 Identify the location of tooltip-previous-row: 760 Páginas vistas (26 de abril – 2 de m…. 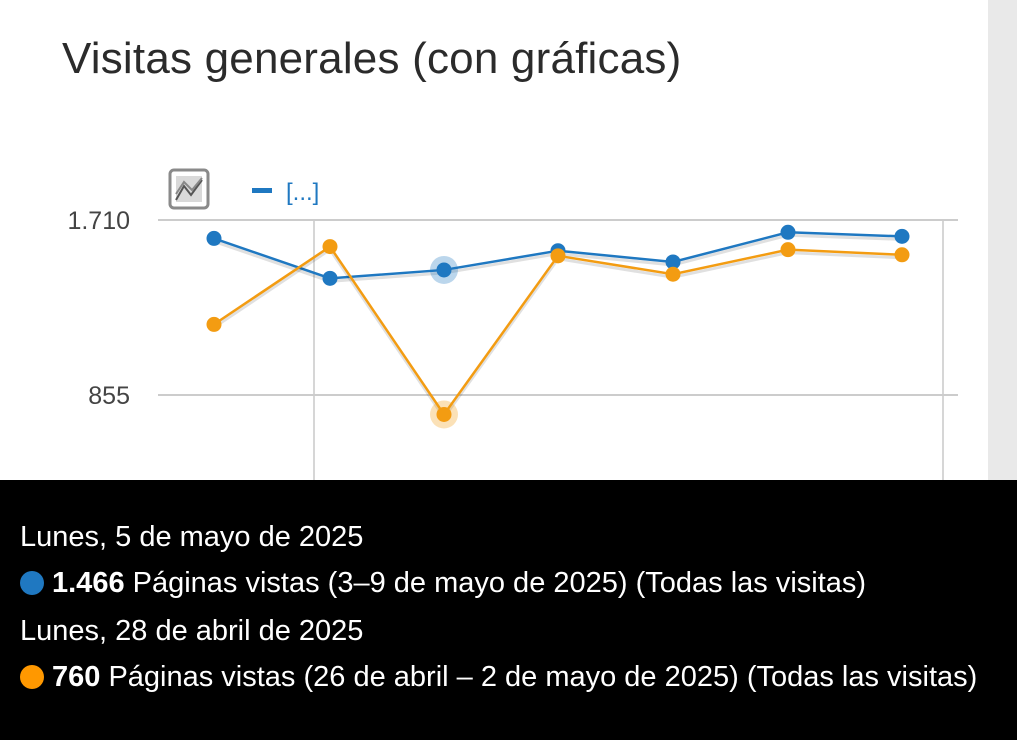
(512, 677).